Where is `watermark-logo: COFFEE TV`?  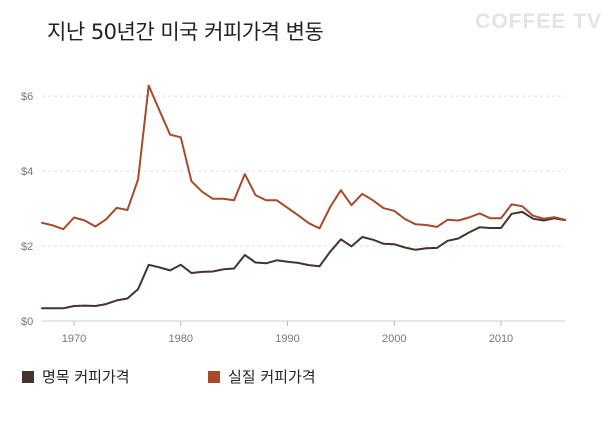 watermark-logo: COFFEE TV is located at coordinates (538, 21).